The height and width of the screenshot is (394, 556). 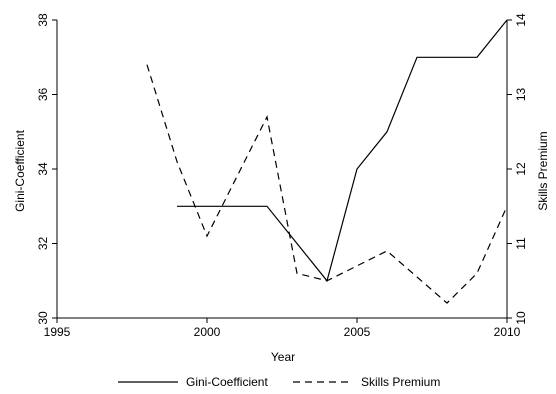 What do you see at coordinates (357, 332) in the screenshot?
I see `x-tick-label: 2005` at bounding box center [357, 332].